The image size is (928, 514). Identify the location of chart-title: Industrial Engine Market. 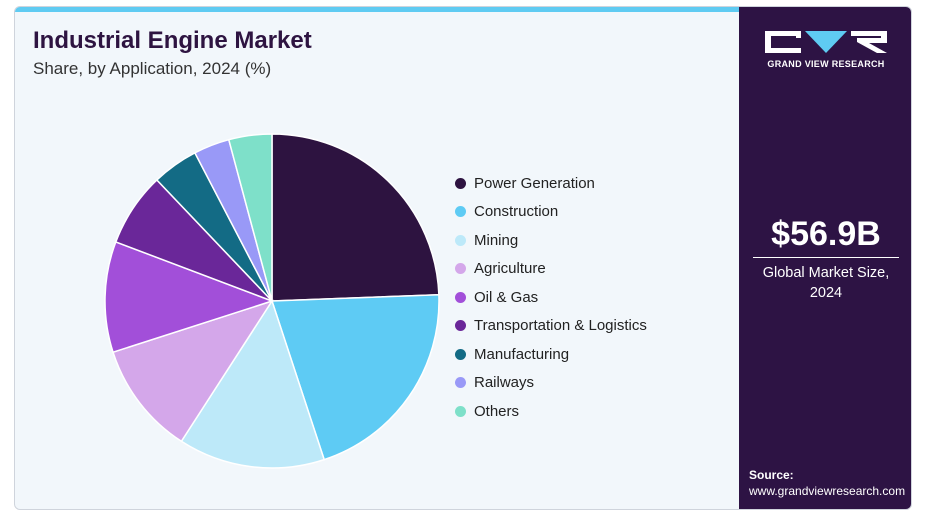
(172, 40).